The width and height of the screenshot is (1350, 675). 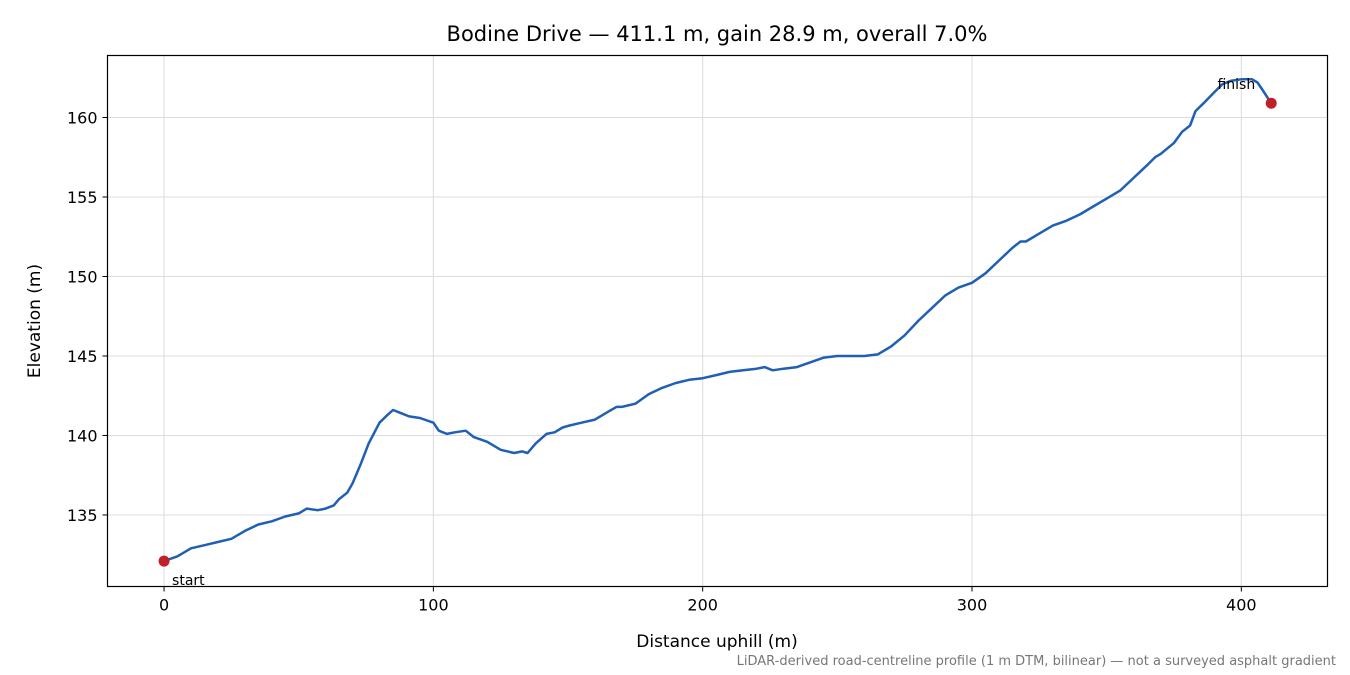 I want to click on y-tick-label: 150, so click(x=82, y=276).